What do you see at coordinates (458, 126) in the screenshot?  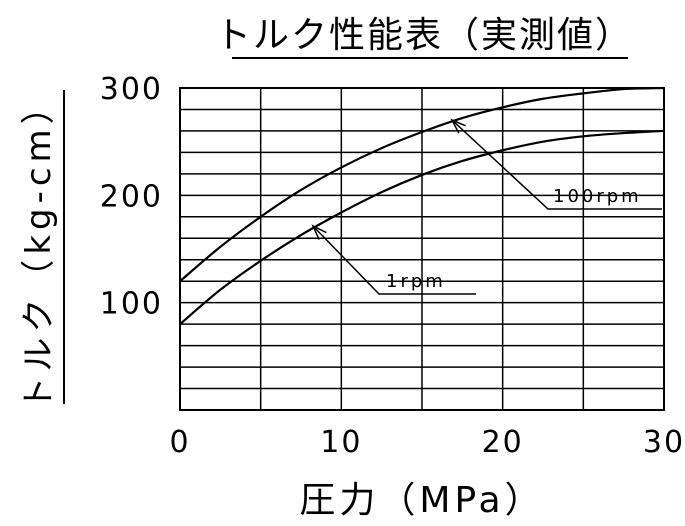 I see `arrowhead-100rpm` at bounding box center [458, 126].